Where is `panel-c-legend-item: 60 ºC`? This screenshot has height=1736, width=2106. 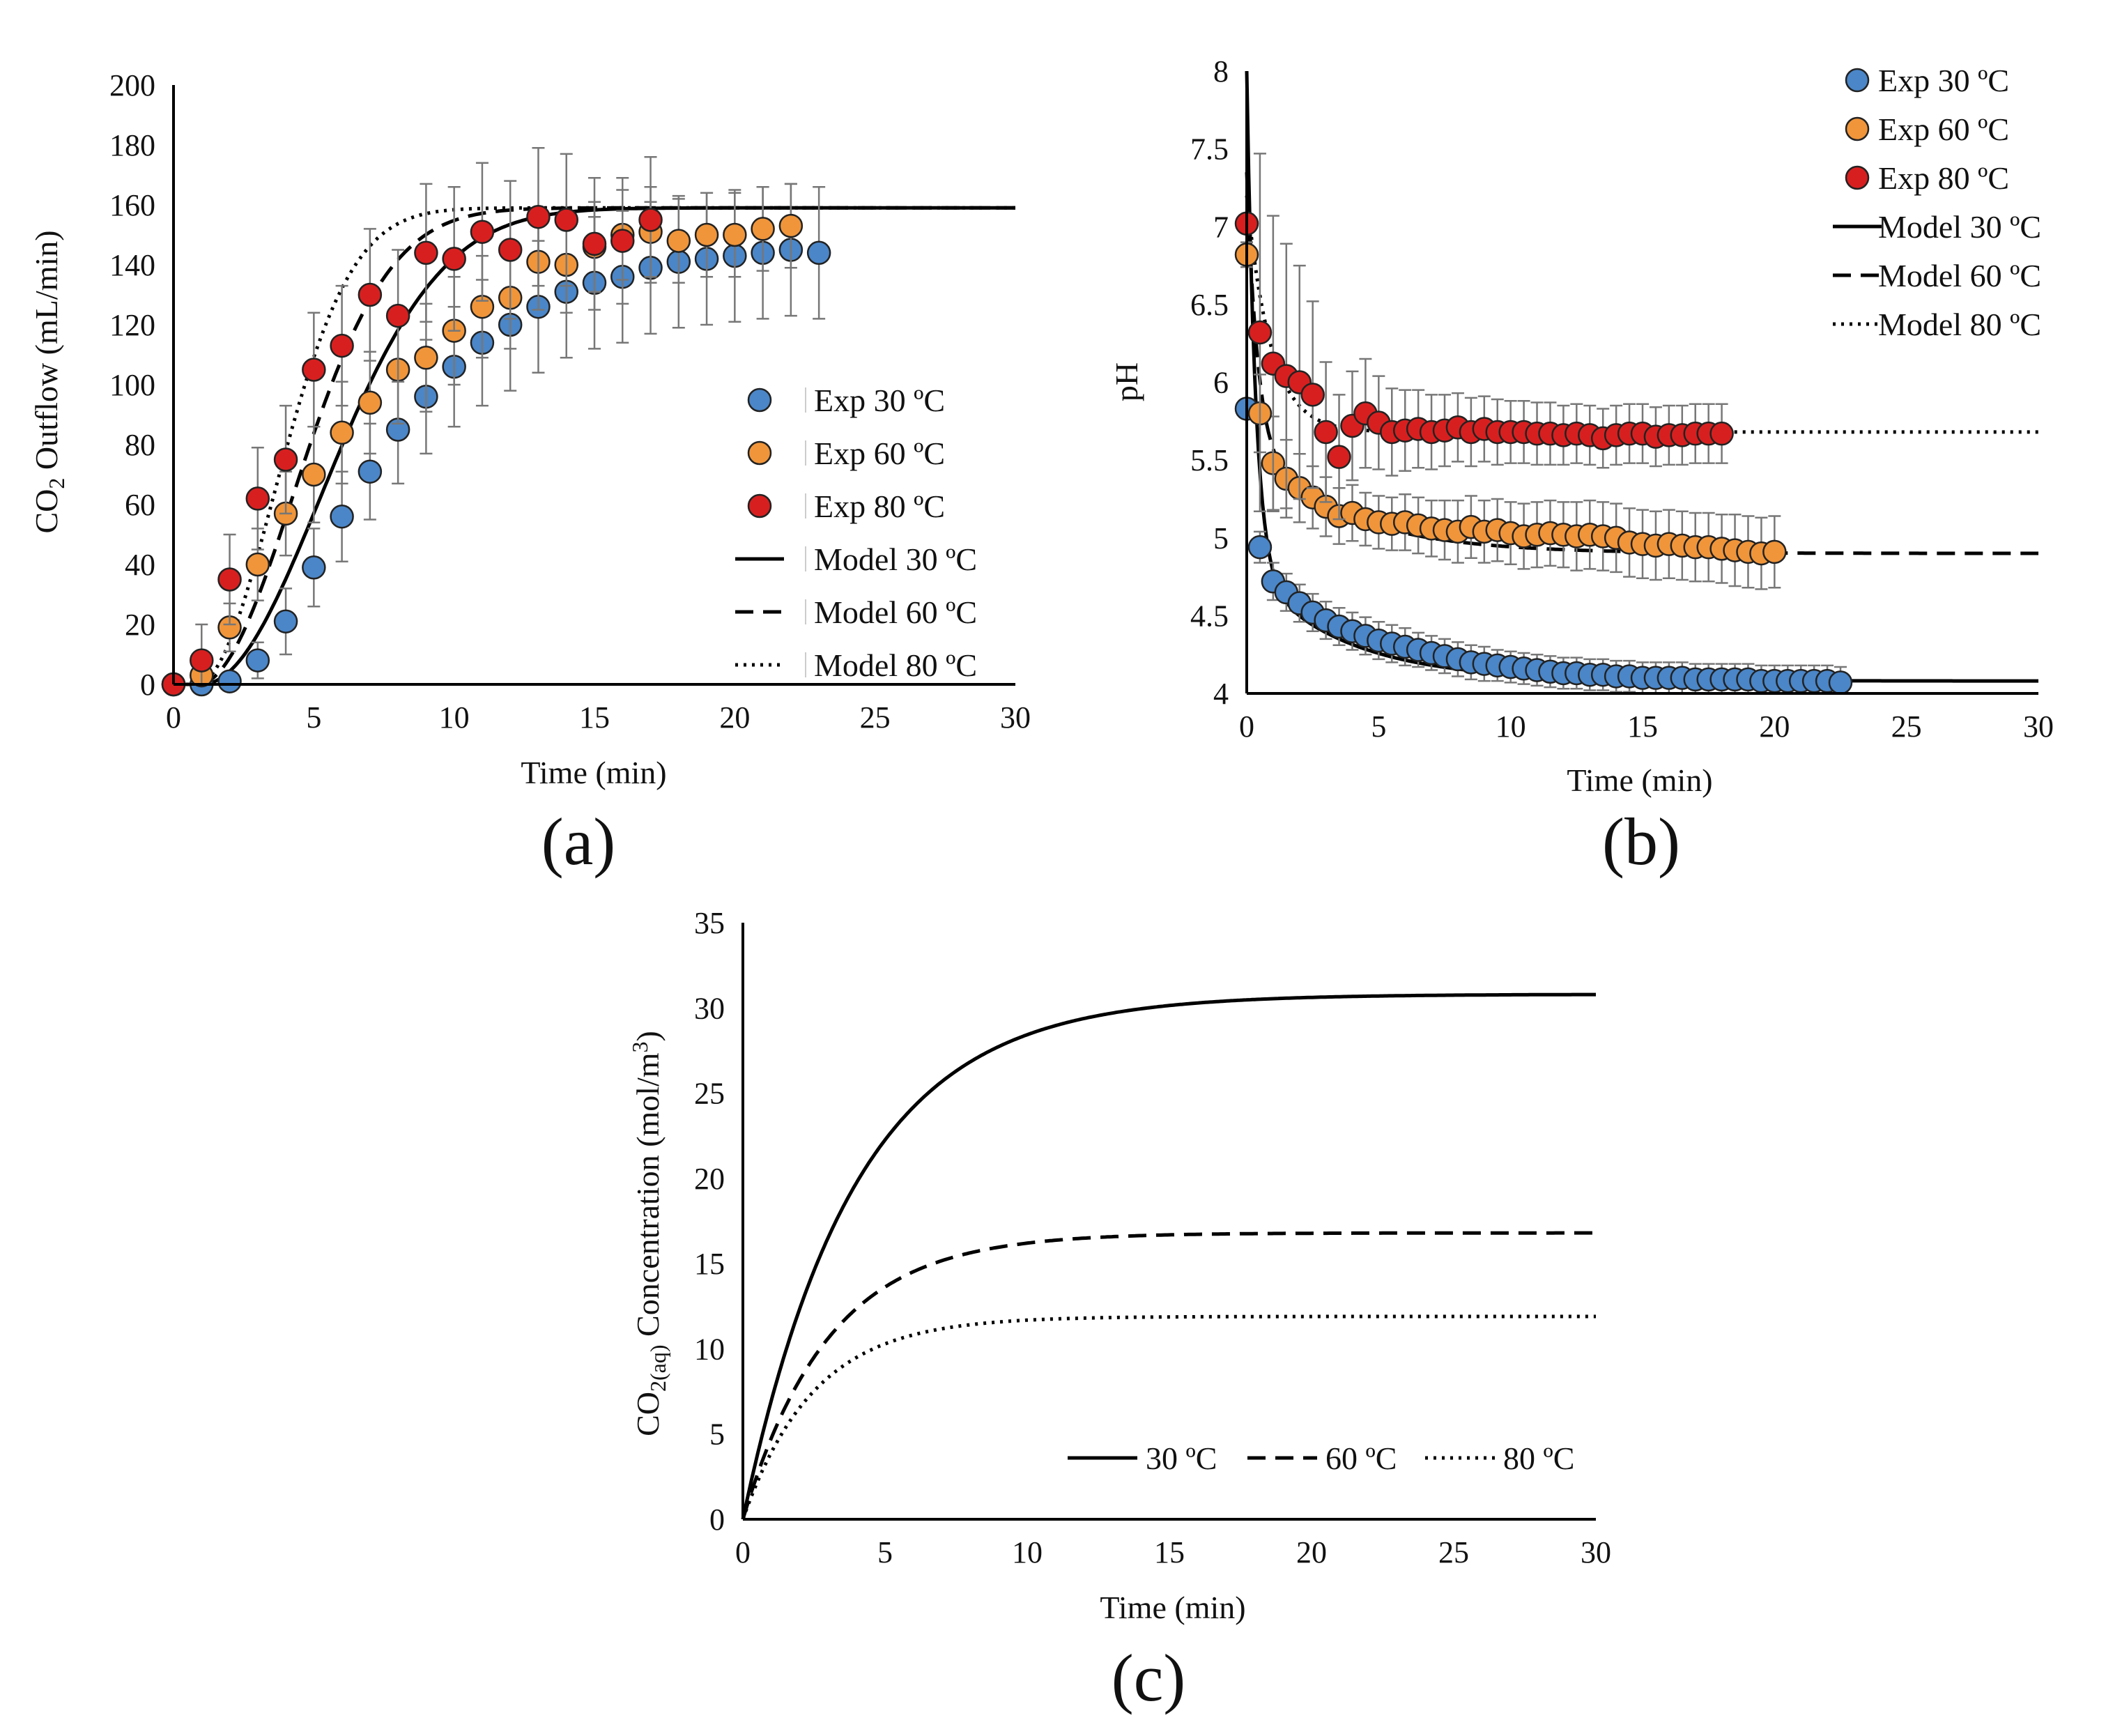
panel-c-legend-item: 60 ºC is located at coordinates (1322, 1458).